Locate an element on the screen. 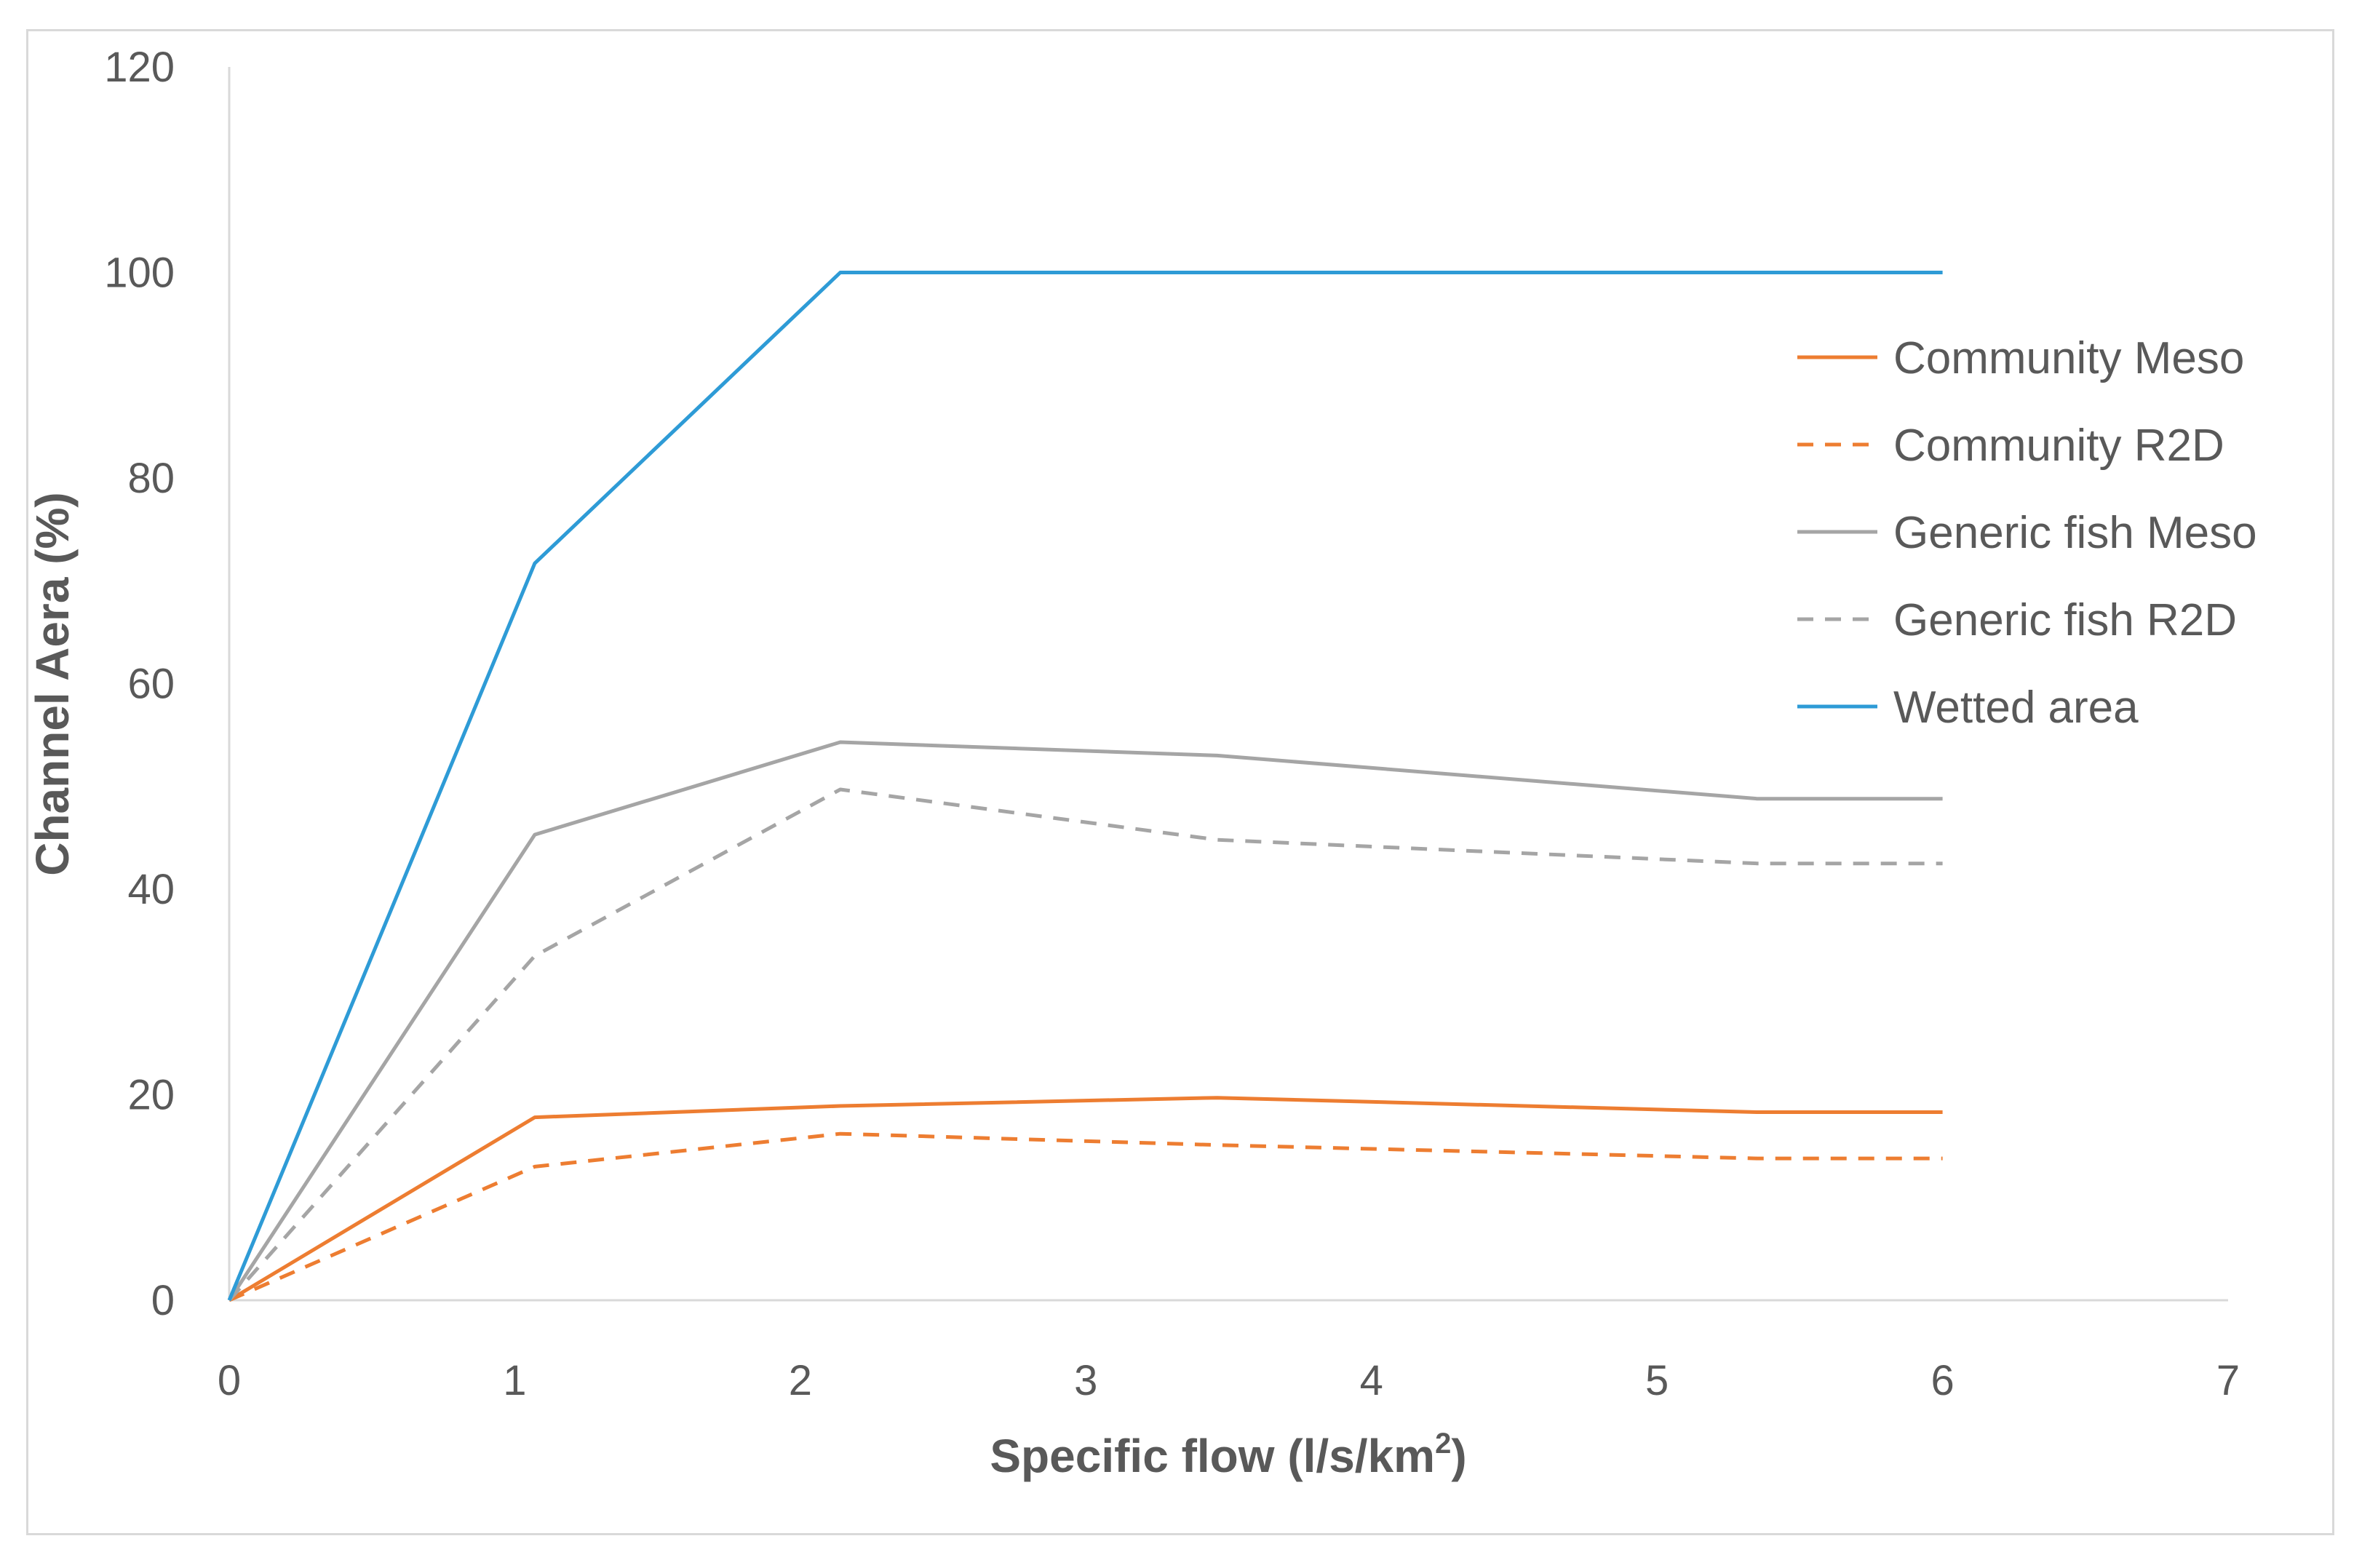 The width and height of the screenshot is (2362, 1568). x-tick-label: 2 is located at coordinates (800, 1380).